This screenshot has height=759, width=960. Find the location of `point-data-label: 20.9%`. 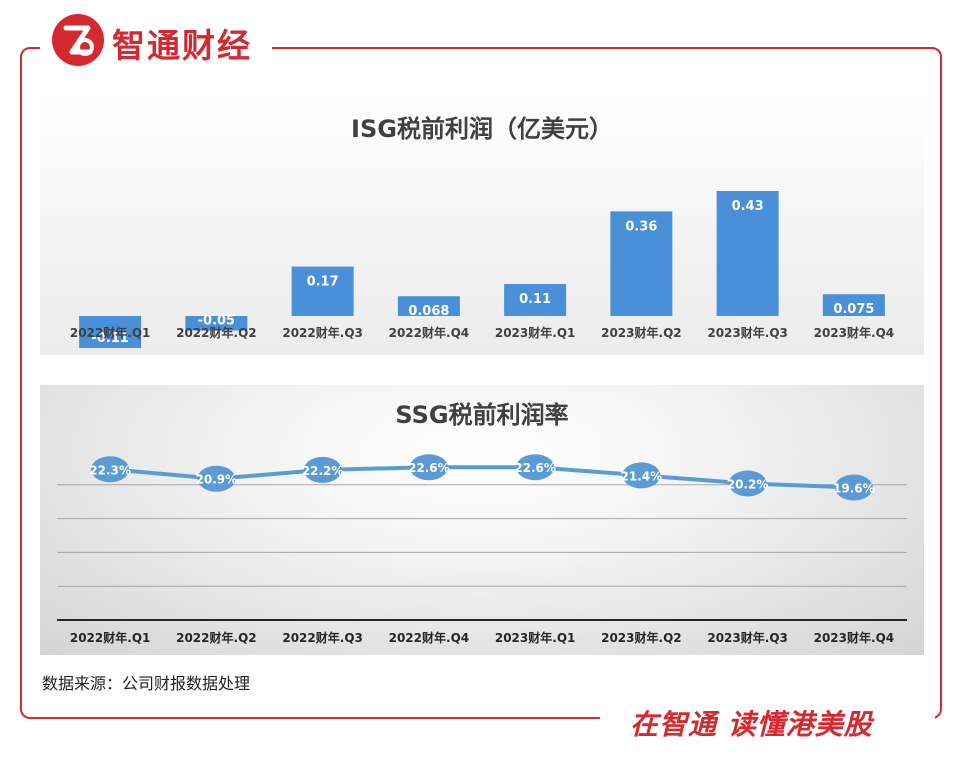

point-data-label: 20.9% is located at coordinates (217, 480).